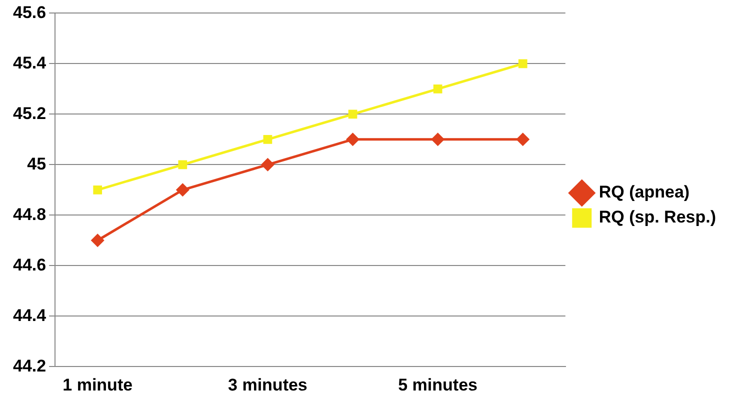  What do you see at coordinates (29, 264) in the screenshot?
I see `y-tick-label: 44.6` at bounding box center [29, 264].